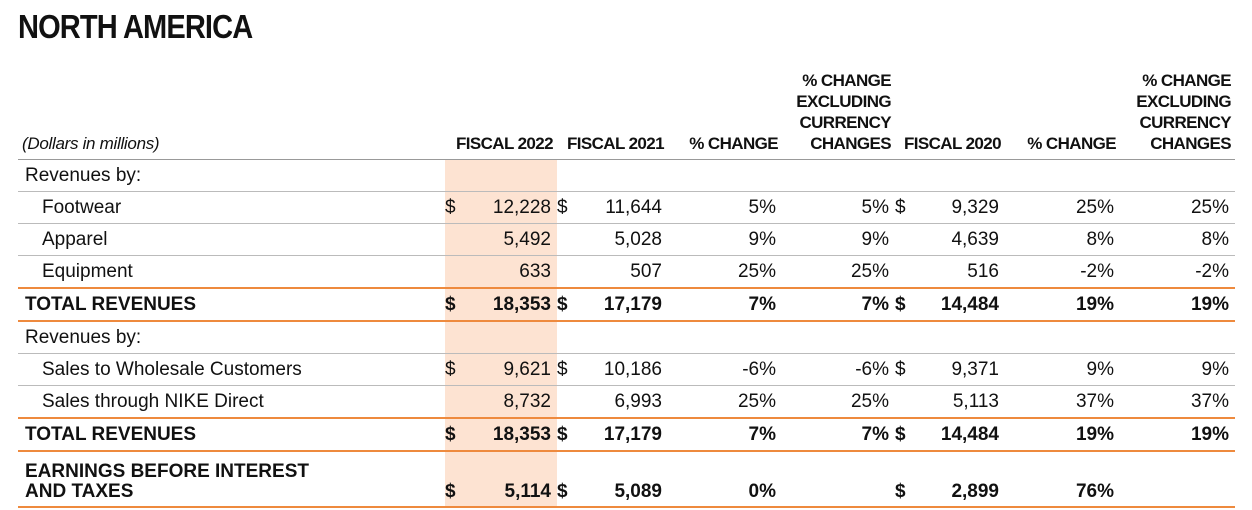 This screenshot has height=510, width=1252. Describe the element at coordinates (609, 208) in the screenshot. I see `cell-content: $11,644` at that location.